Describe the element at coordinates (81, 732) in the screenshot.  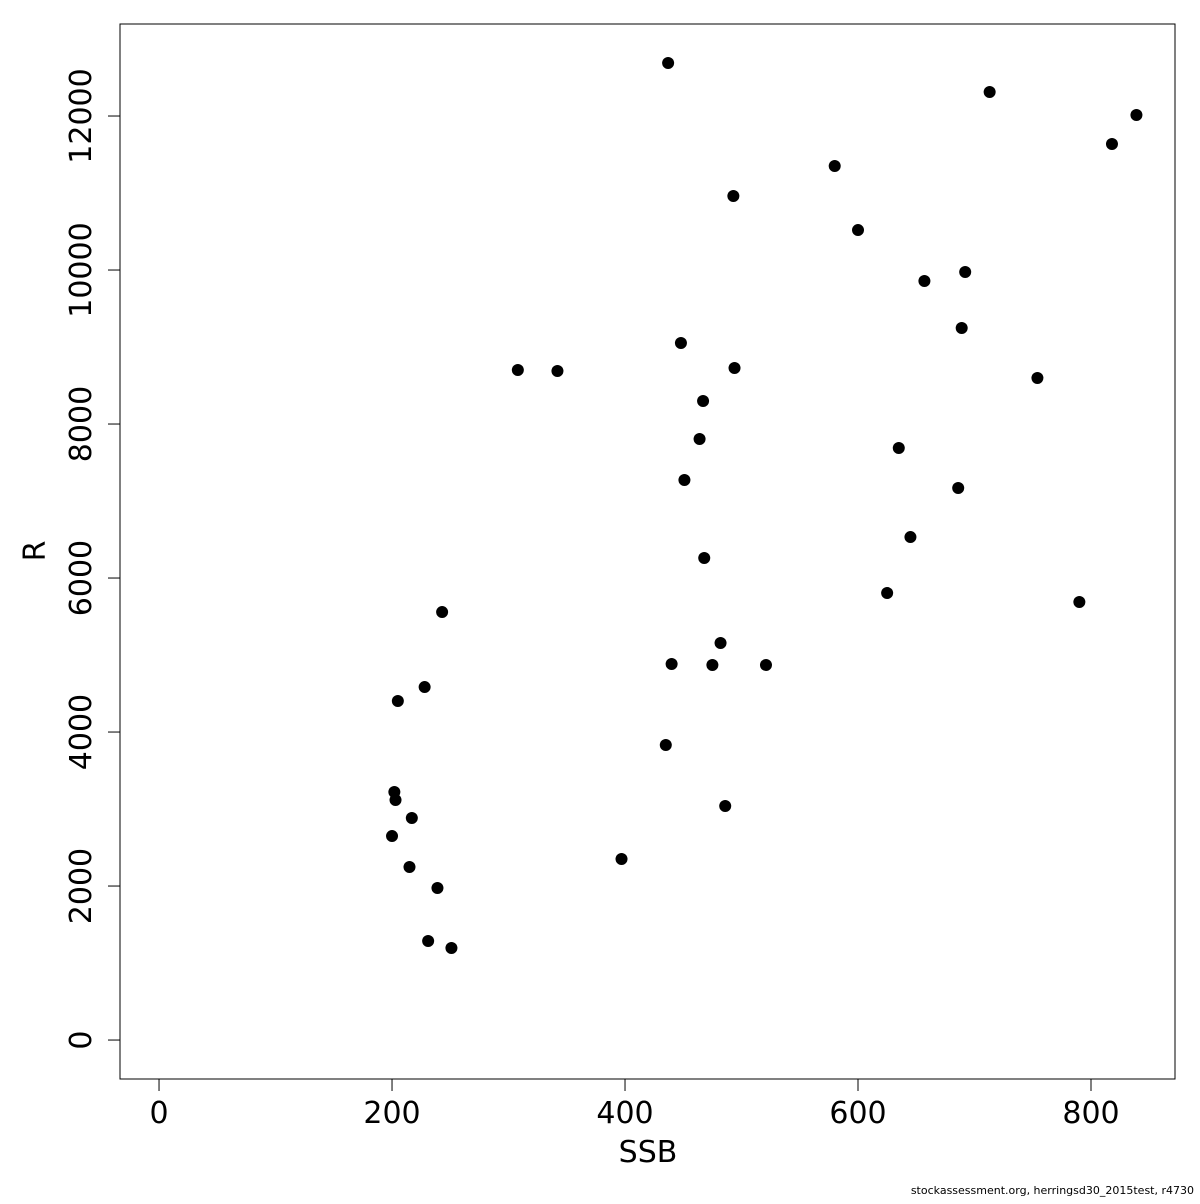
I see `y-tick-label: 4000` at that location.